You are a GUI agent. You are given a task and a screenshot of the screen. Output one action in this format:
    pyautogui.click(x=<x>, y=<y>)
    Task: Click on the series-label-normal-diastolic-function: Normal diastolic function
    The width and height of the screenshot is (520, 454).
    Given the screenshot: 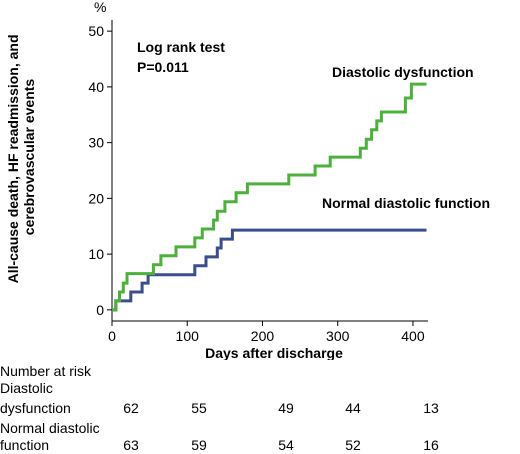 What is the action you would take?
    pyautogui.click(x=406, y=203)
    